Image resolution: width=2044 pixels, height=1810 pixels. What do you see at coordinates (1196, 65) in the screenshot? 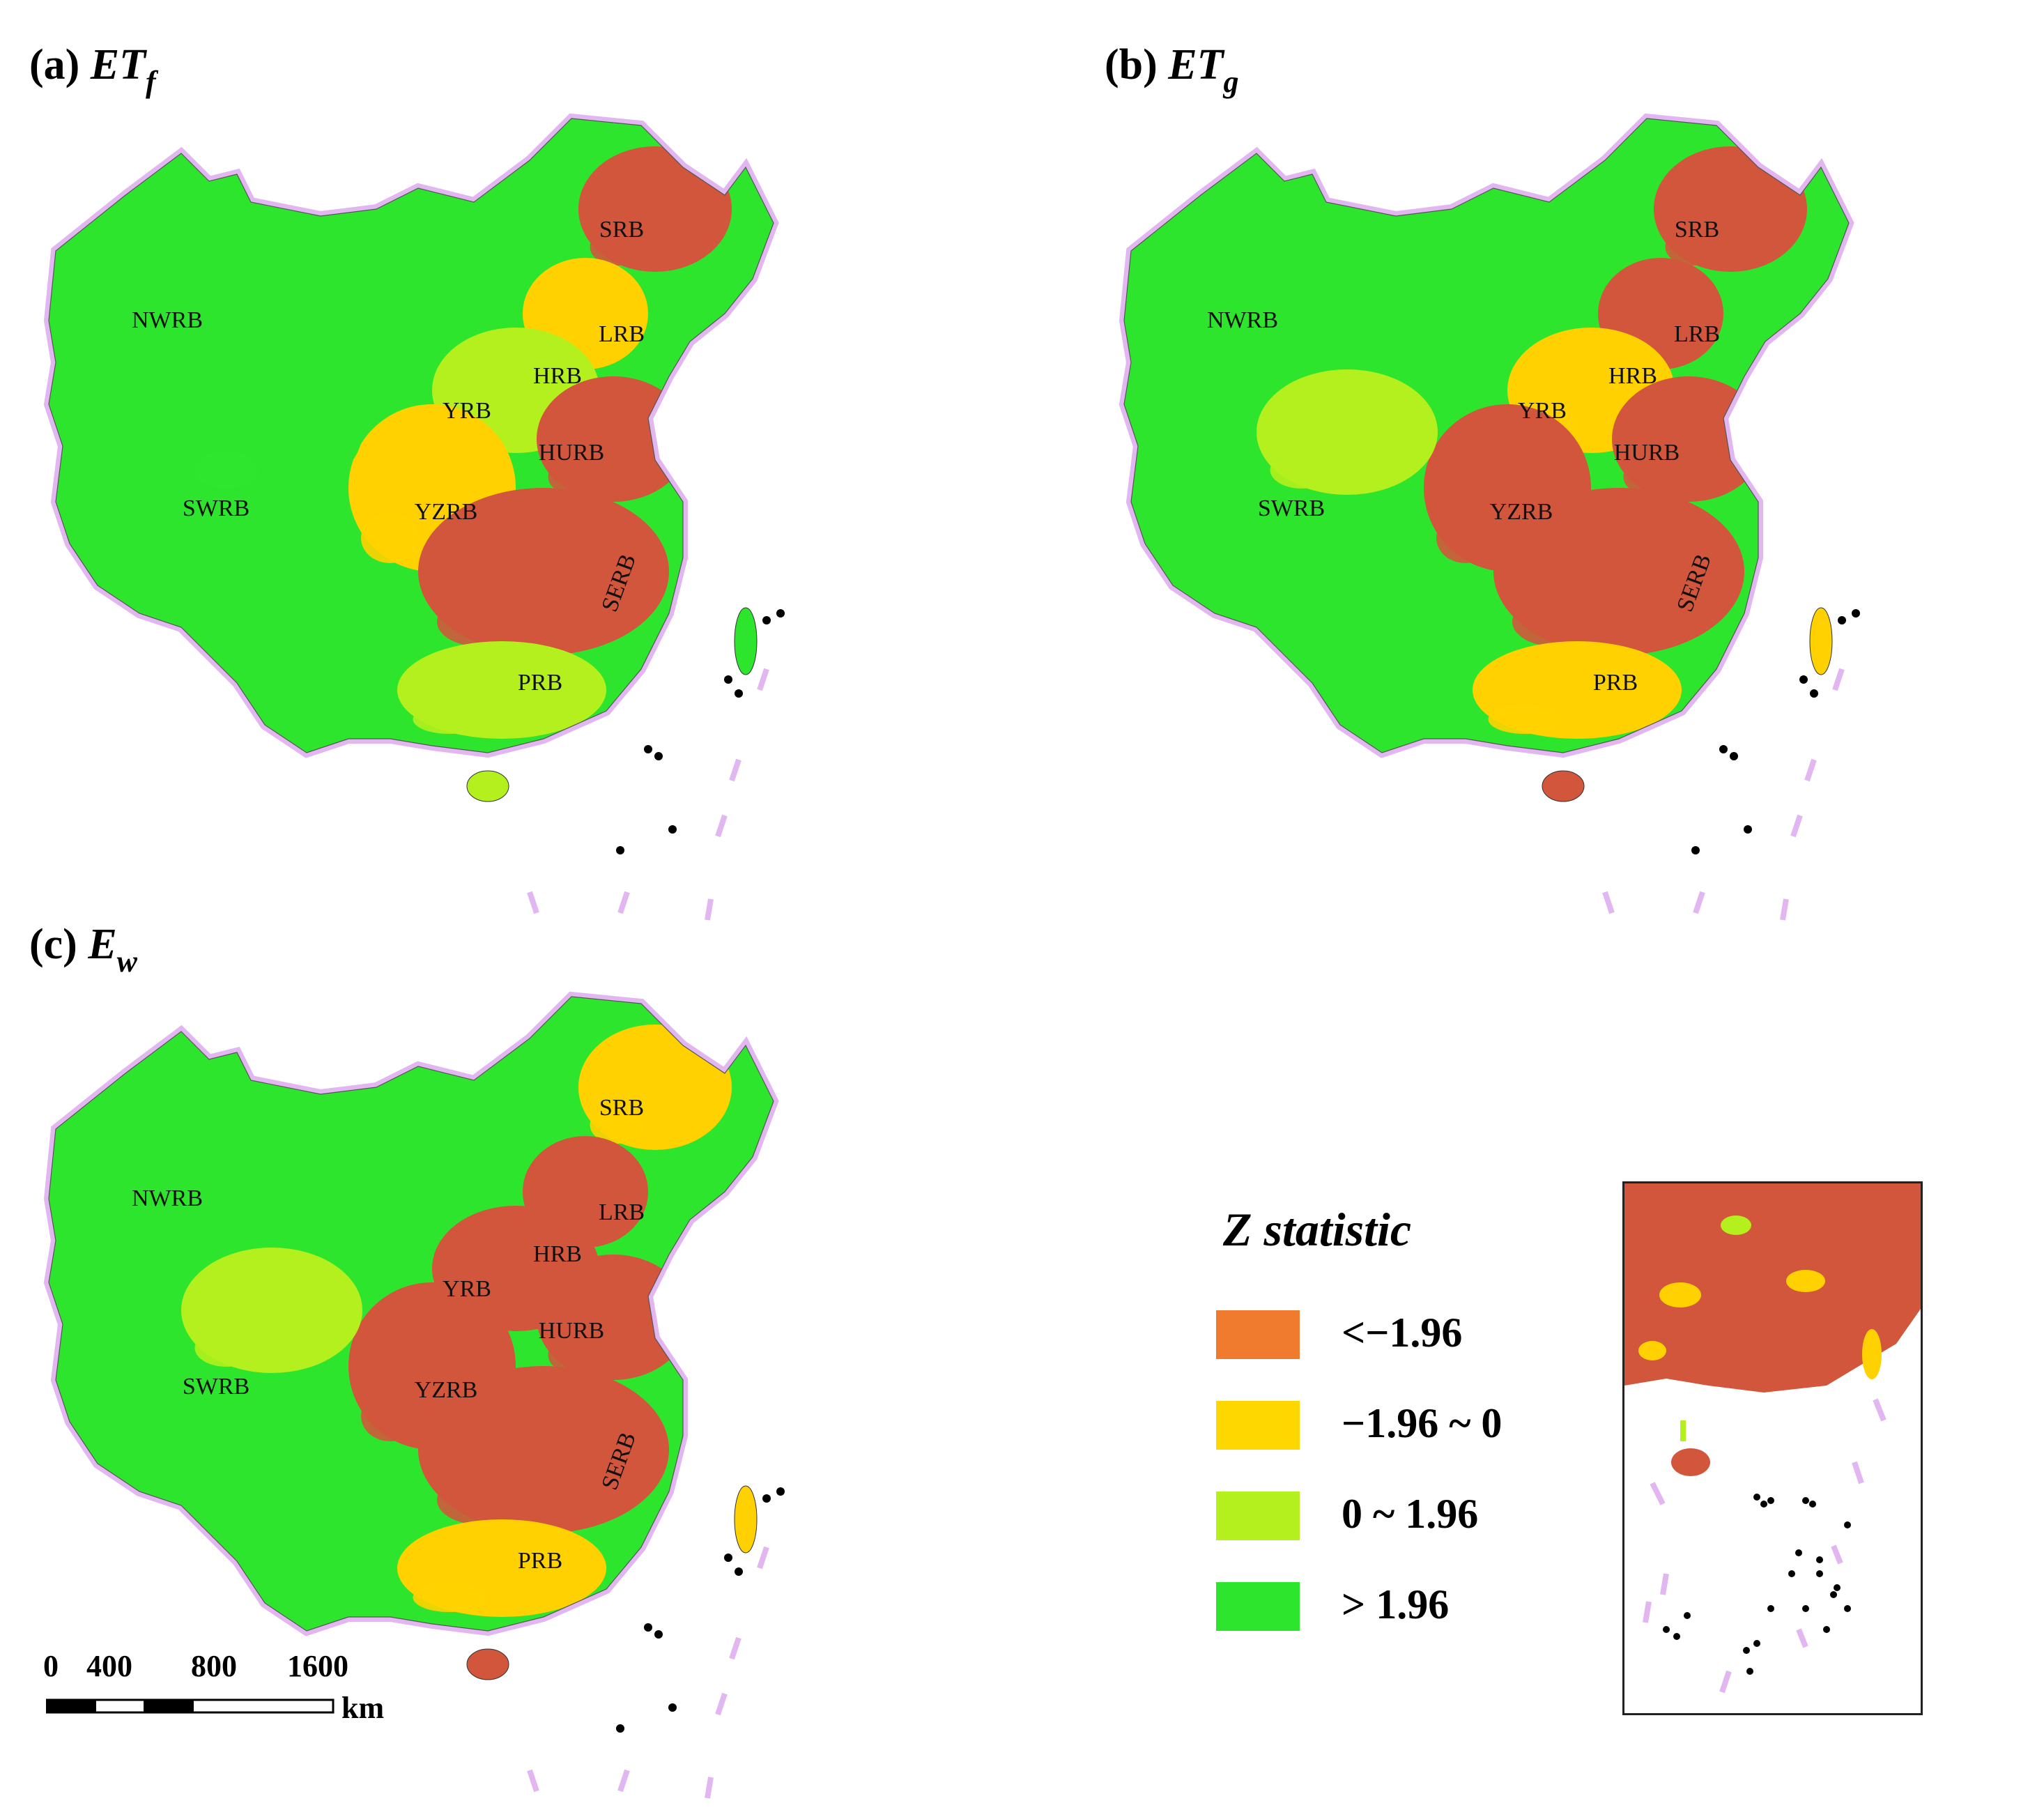
I see `panel-b-title-main: ET` at bounding box center [1196, 65].